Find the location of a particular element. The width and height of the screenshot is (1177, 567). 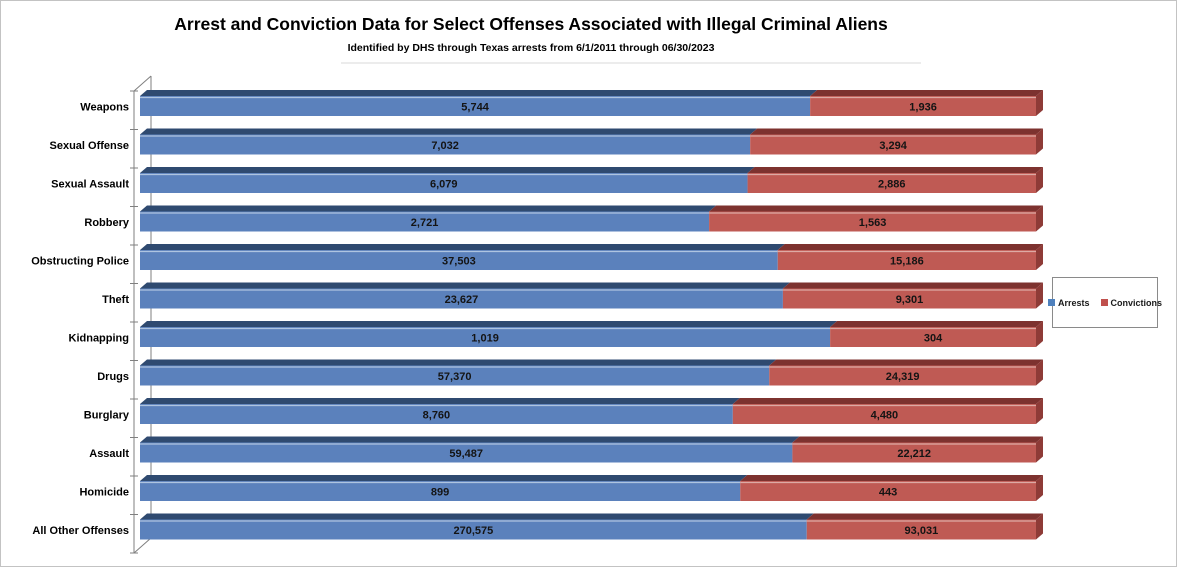

arrests-value-label: 7,032 is located at coordinates (445, 146).